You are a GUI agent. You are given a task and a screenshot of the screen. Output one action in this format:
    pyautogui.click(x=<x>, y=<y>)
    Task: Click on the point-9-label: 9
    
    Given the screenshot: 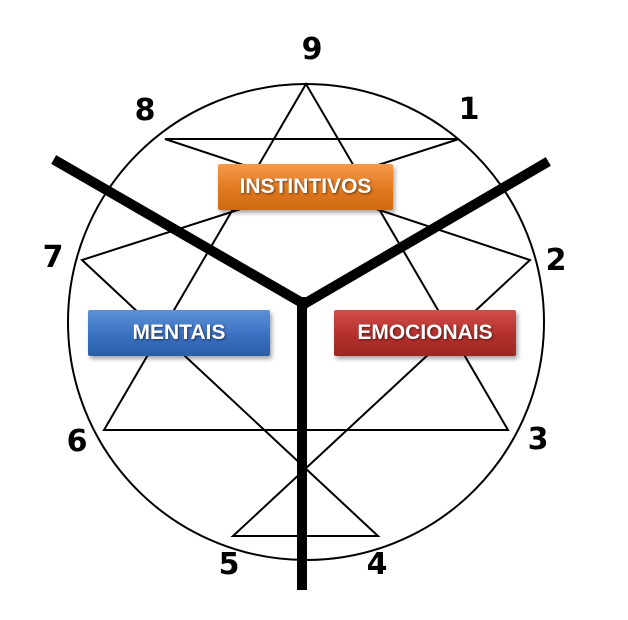 What is the action you would take?
    pyautogui.click(x=312, y=49)
    